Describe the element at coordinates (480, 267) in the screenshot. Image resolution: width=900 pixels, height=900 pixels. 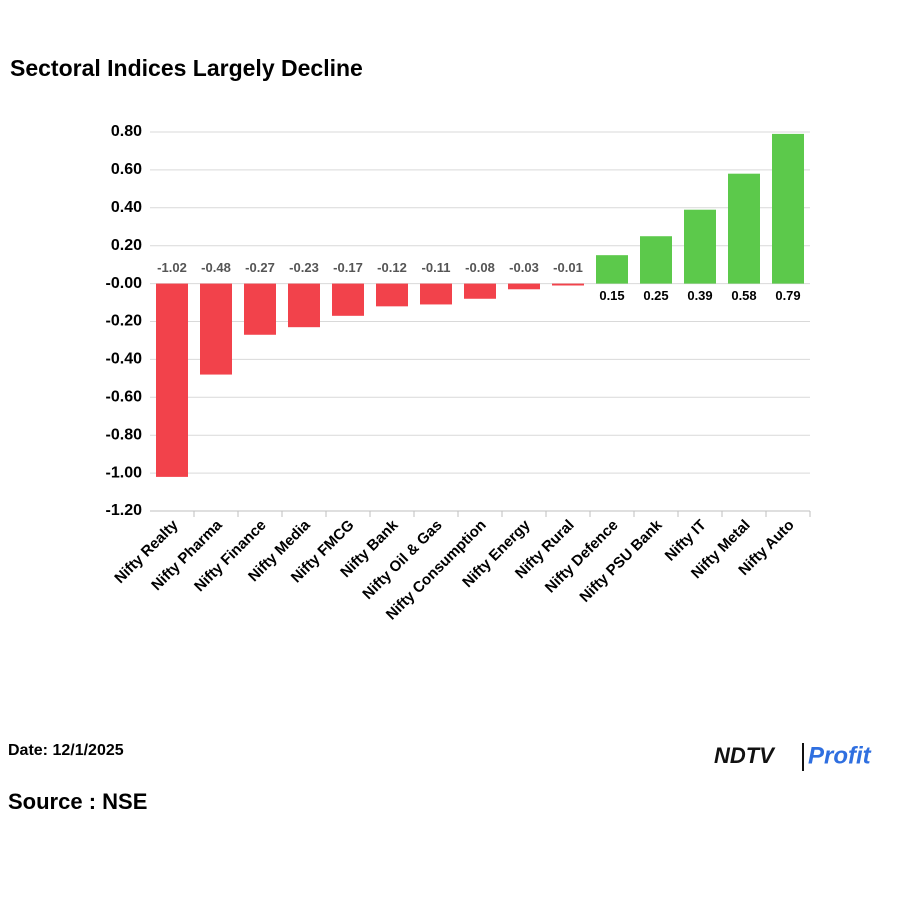
I see `value-label: -0.08` at that location.